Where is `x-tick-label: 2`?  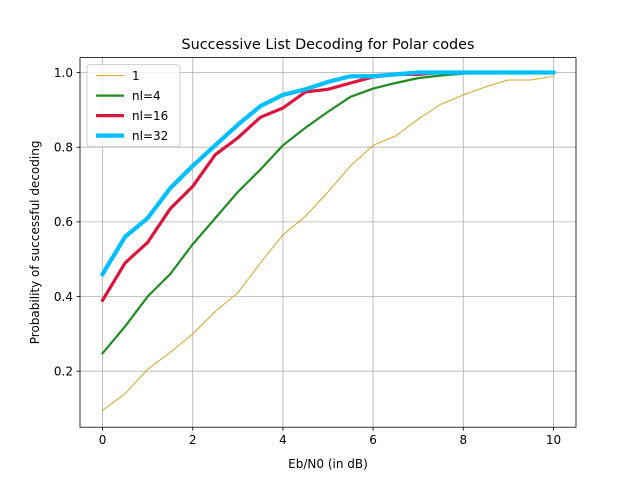 x-tick-label: 2 is located at coordinates (193, 440).